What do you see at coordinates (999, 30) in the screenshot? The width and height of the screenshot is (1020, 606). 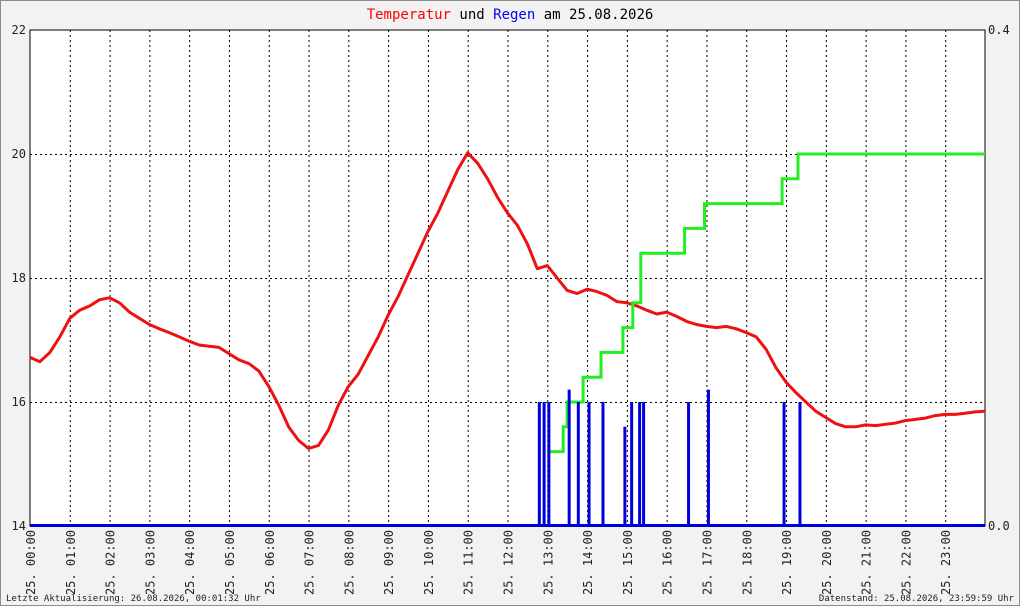 I see `y-right-tick-label: 0.4` at bounding box center [999, 30].